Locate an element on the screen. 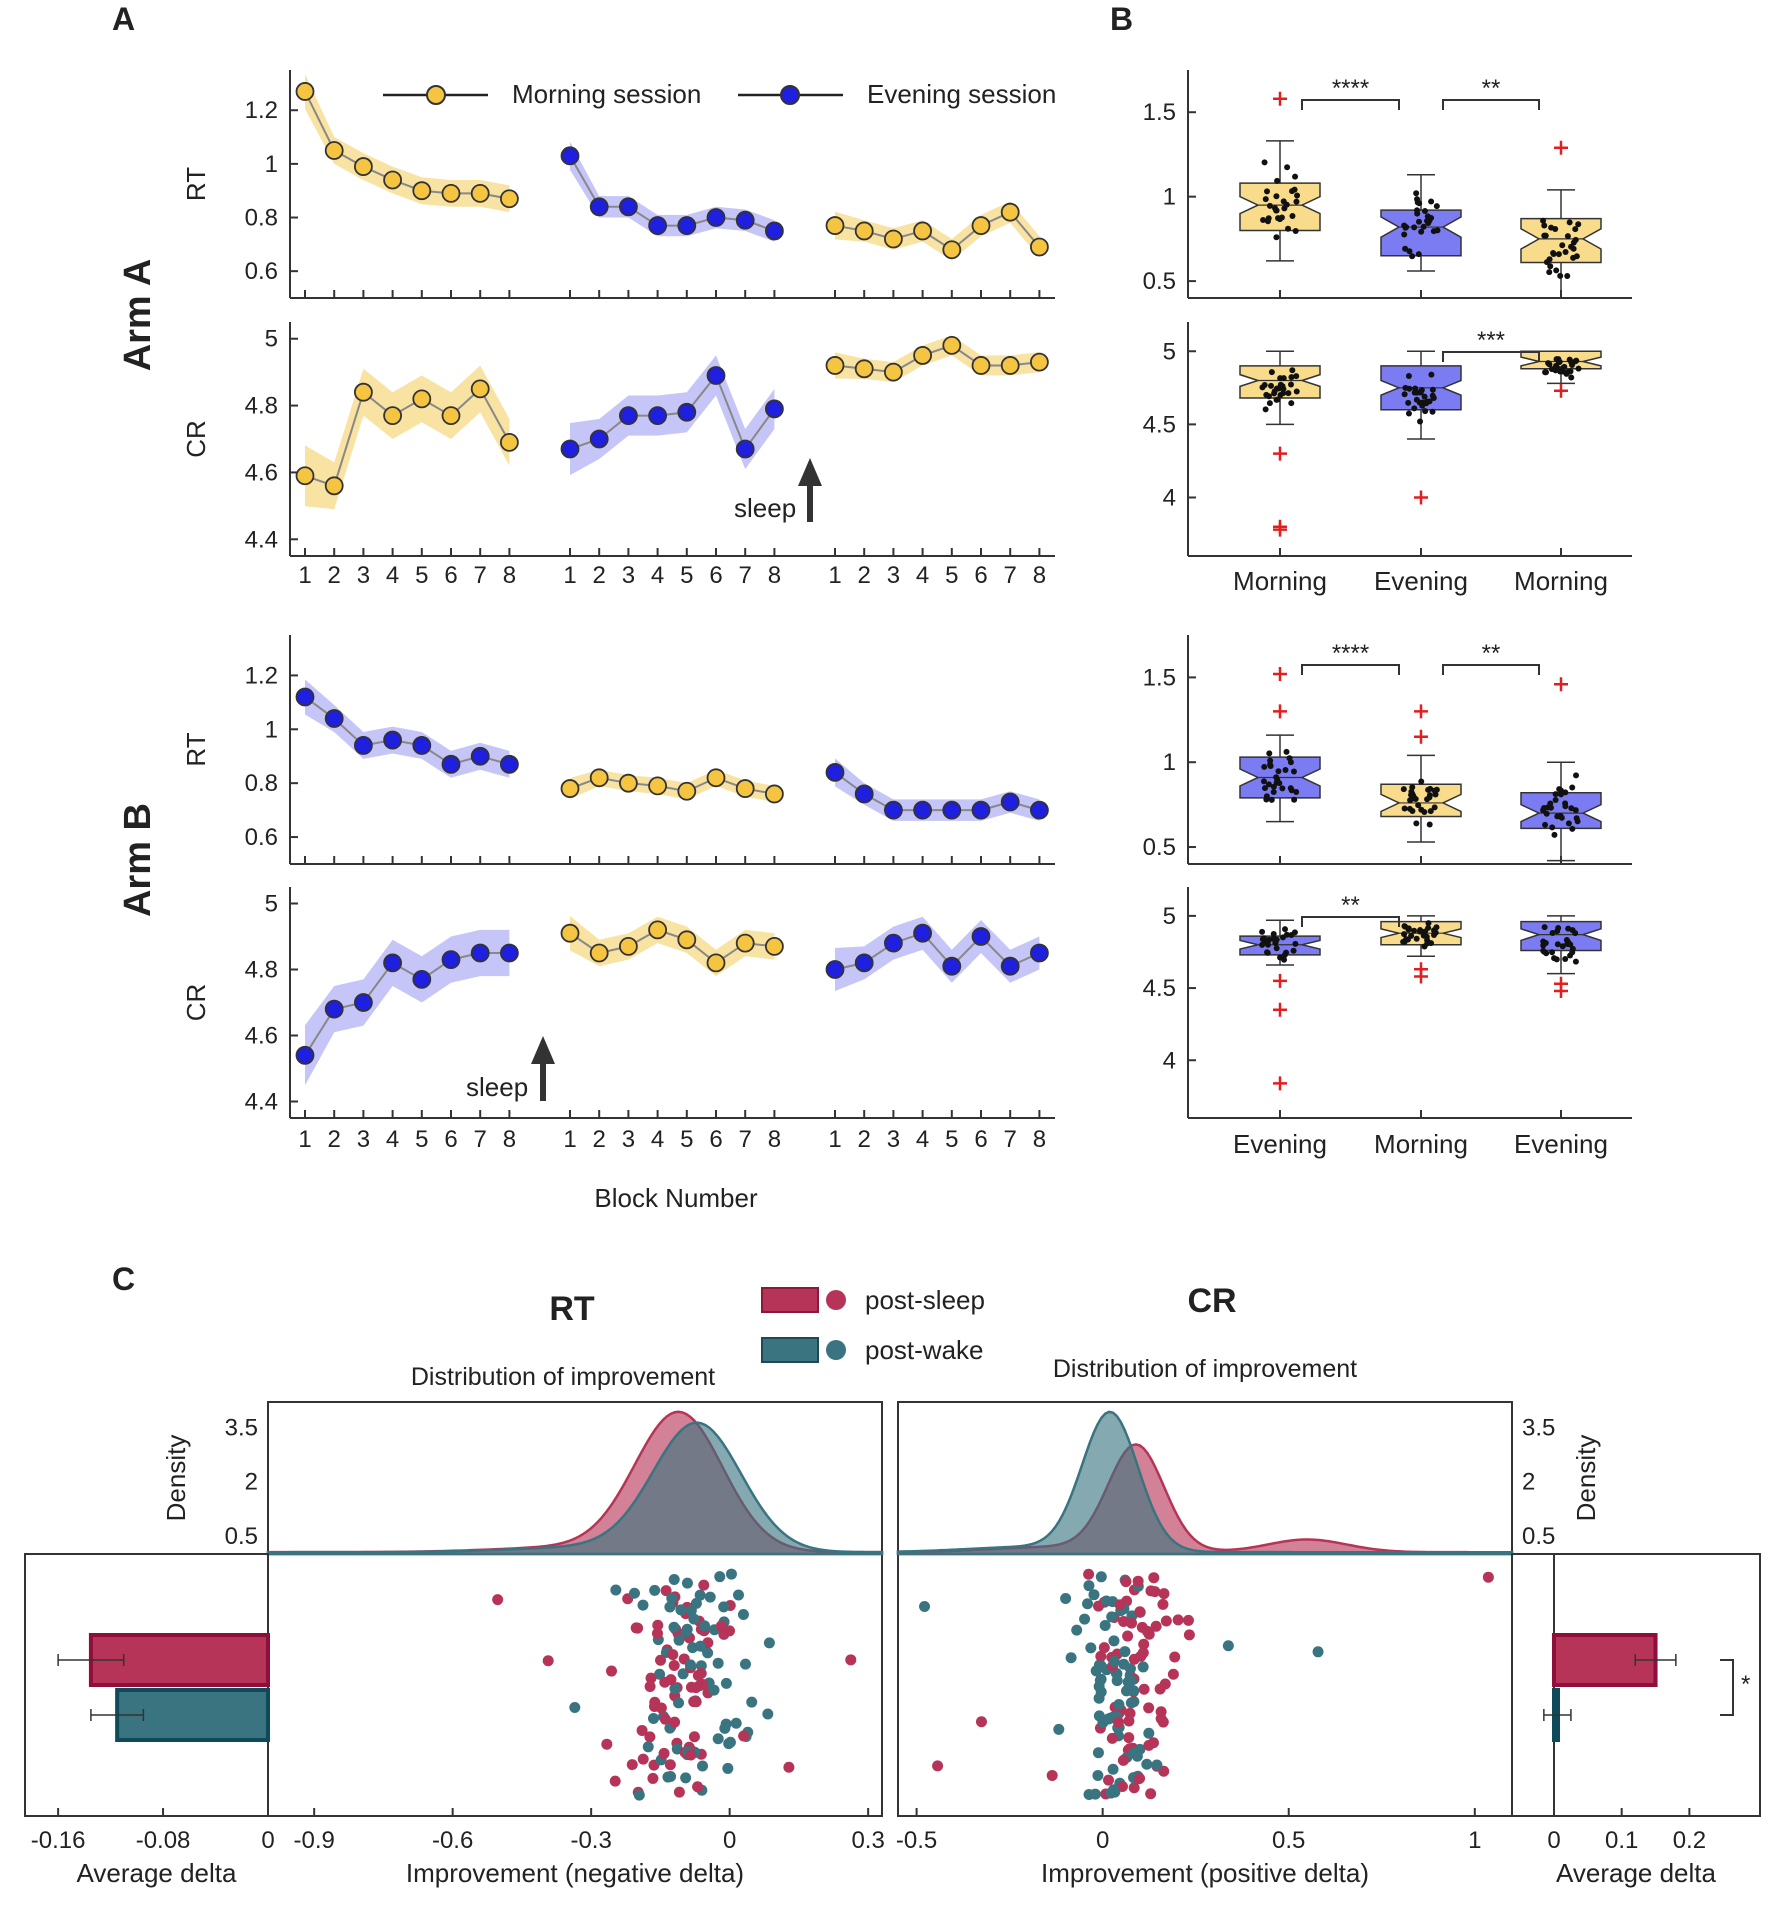 This screenshot has width=1771, height=1905. legend-evening-label: Evening session is located at coordinates (961, 94).